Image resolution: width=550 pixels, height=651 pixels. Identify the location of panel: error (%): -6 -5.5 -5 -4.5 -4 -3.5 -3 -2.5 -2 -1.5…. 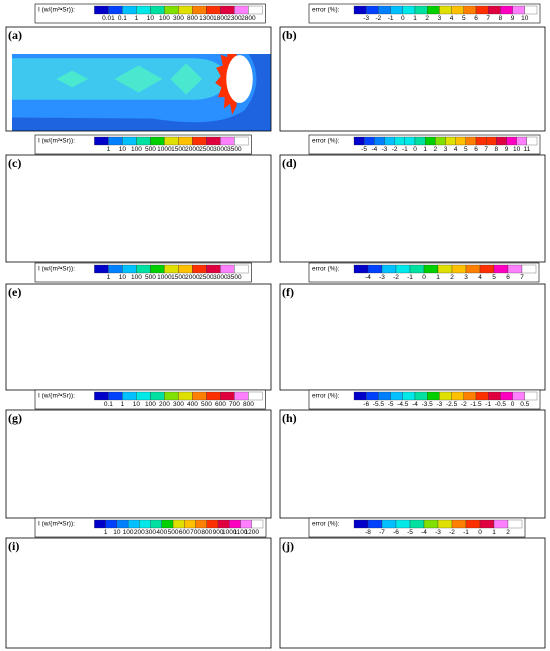
(412, 454).